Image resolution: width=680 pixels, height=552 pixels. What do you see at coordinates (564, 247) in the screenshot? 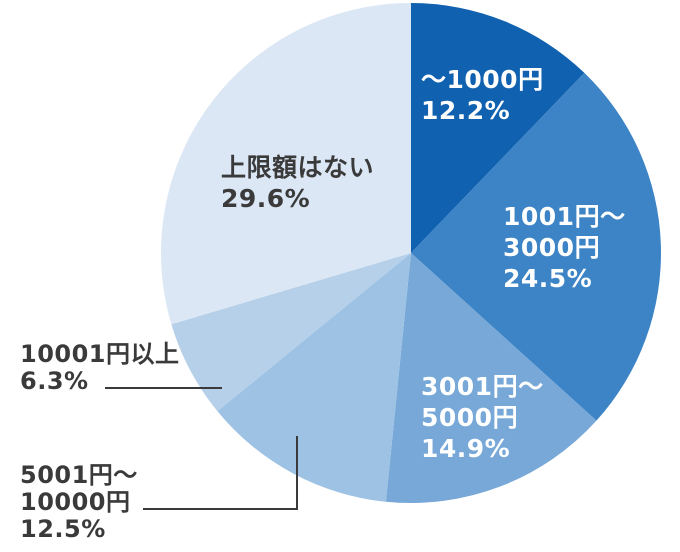
I see `slice-label-1001-3000yen: 1001円～ 3000円 24.5%` at bounding box center [564, 247].